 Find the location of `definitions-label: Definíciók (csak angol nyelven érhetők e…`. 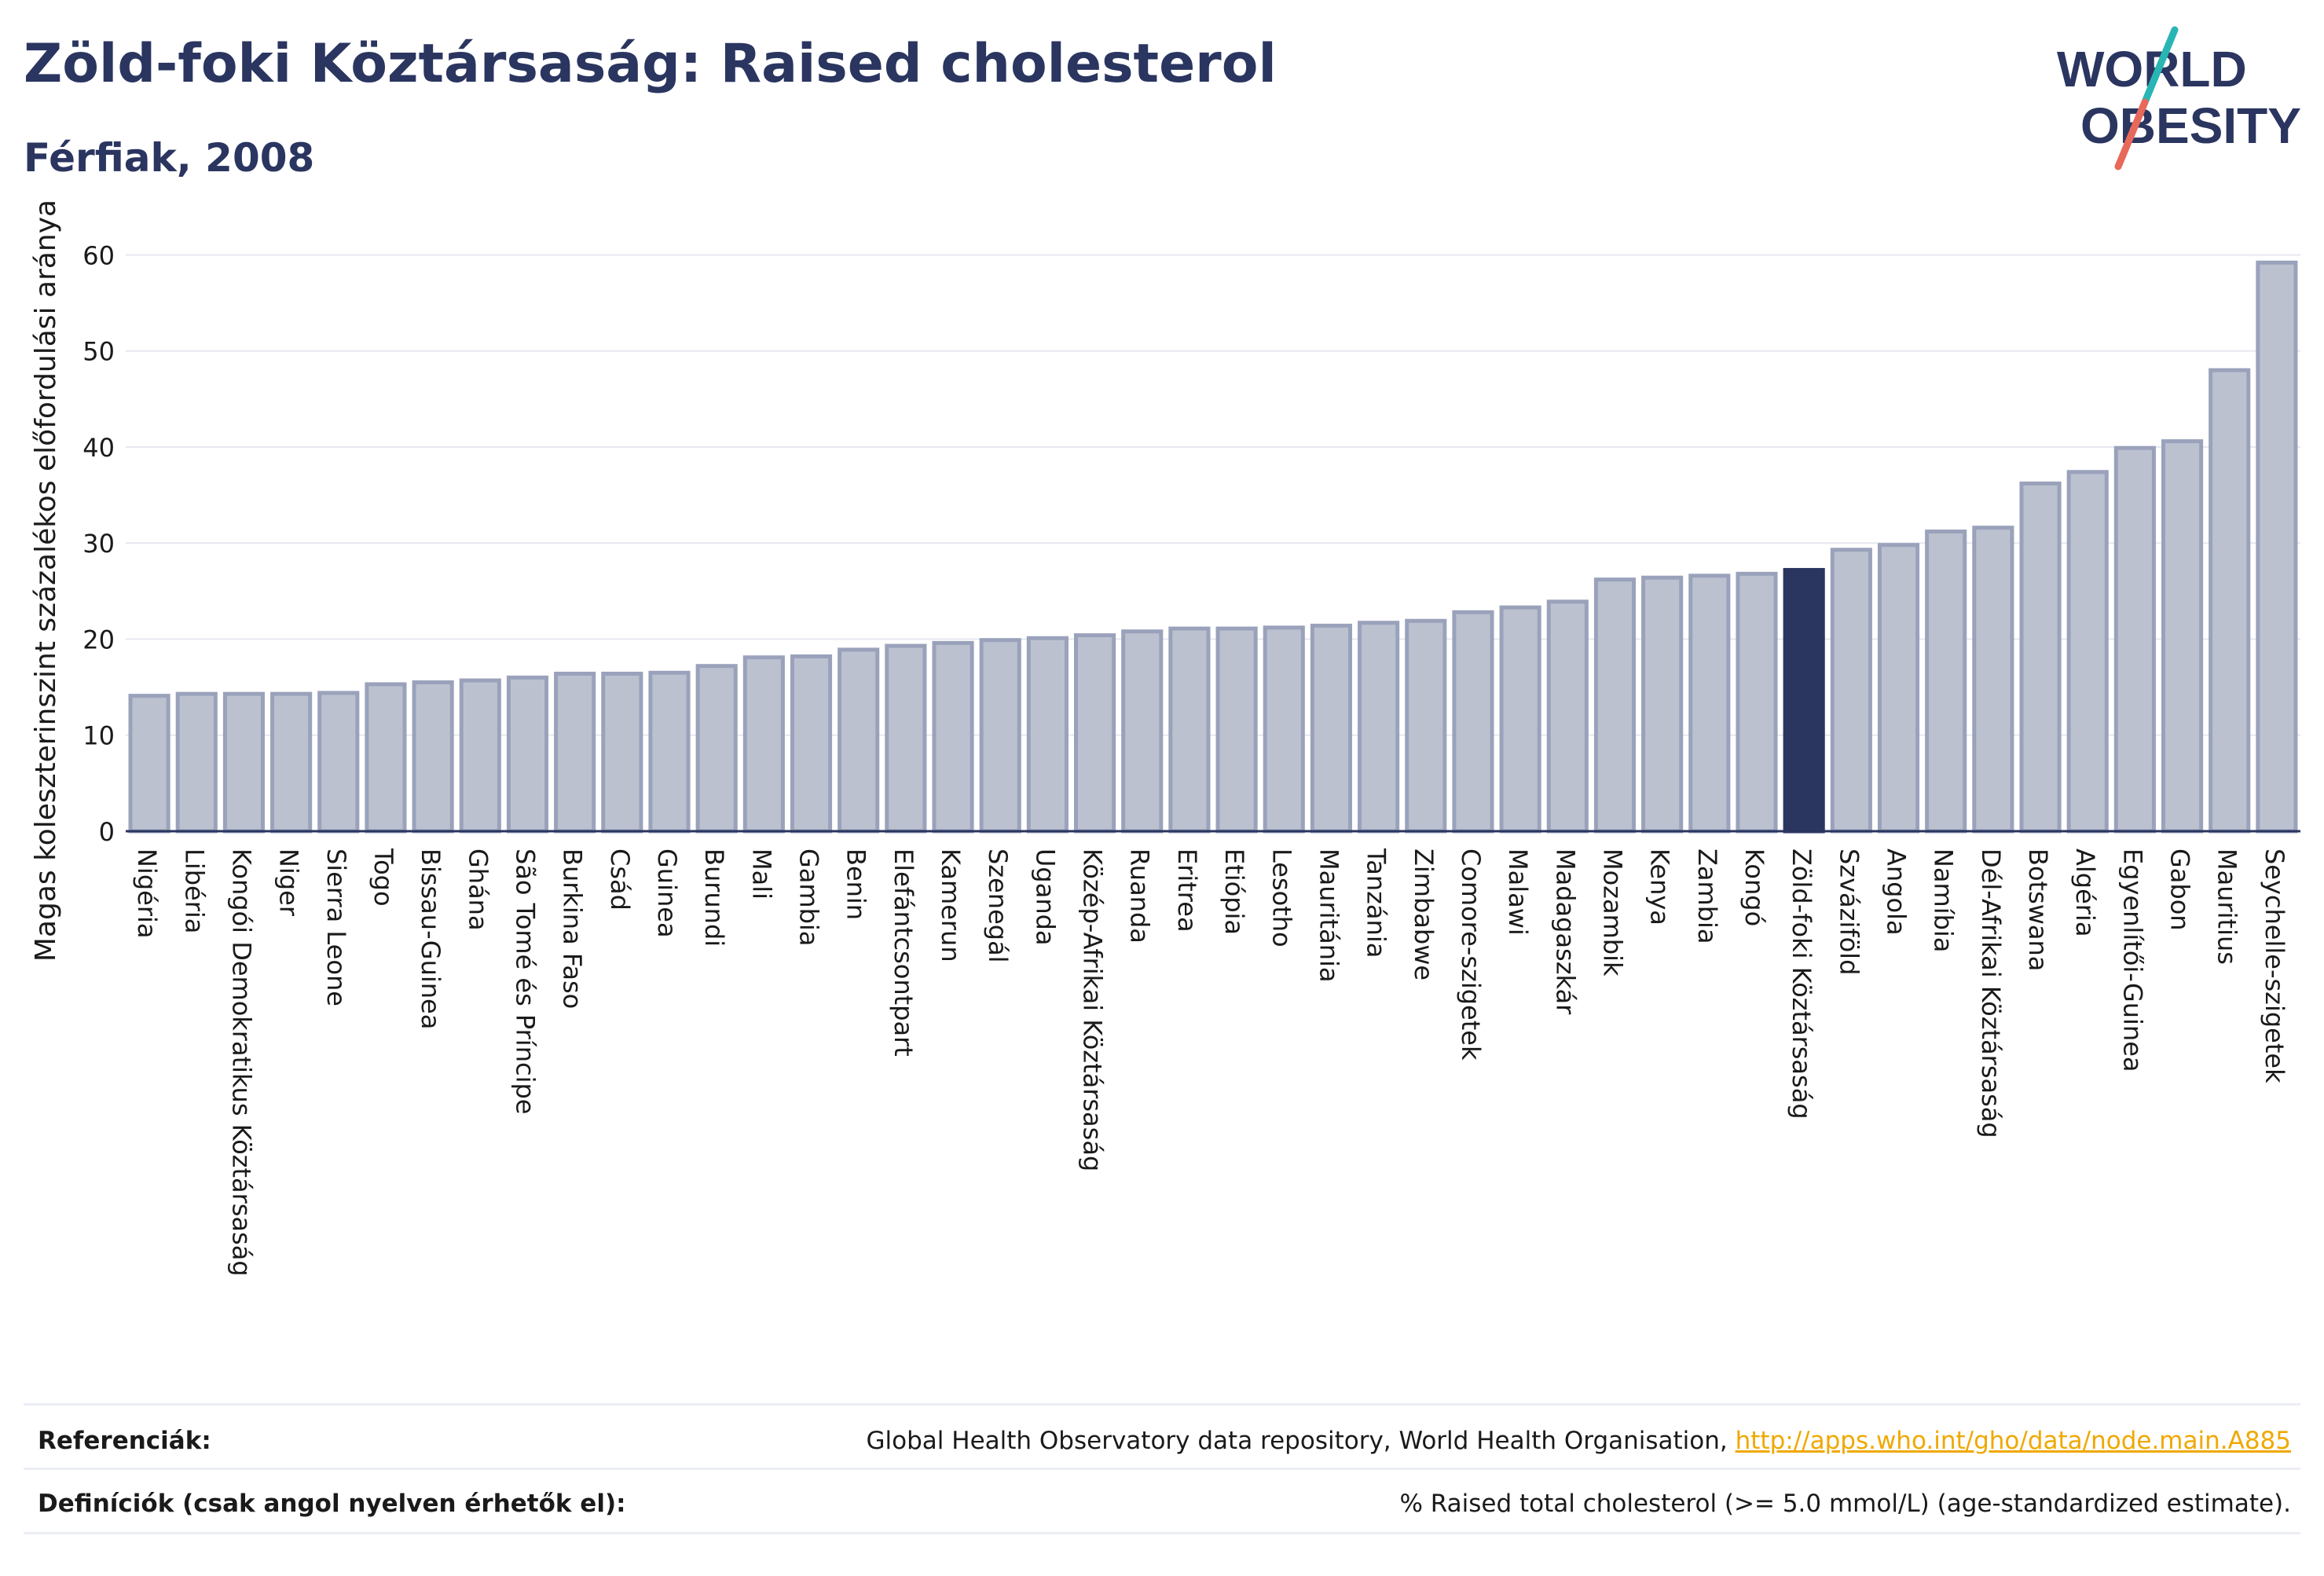

definitions-label: Definíciók (csak angol nyelven érhetők e… is located at coordinates (332, 1504).